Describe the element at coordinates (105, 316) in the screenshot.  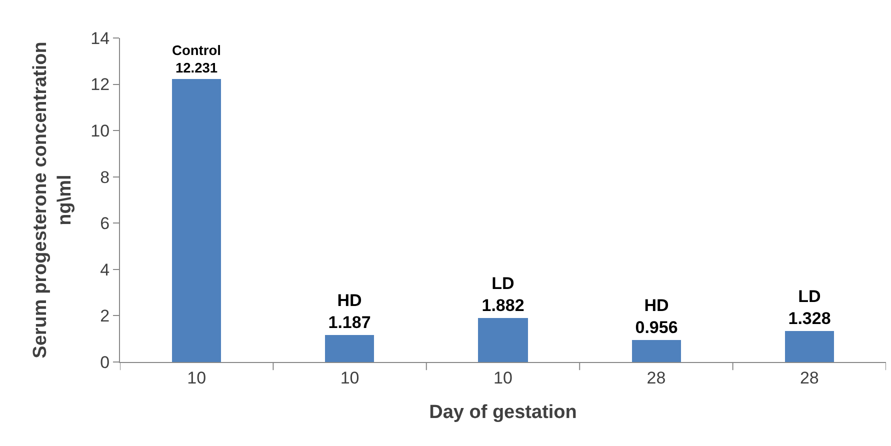
I see `y-tick-label: 2` at that location.